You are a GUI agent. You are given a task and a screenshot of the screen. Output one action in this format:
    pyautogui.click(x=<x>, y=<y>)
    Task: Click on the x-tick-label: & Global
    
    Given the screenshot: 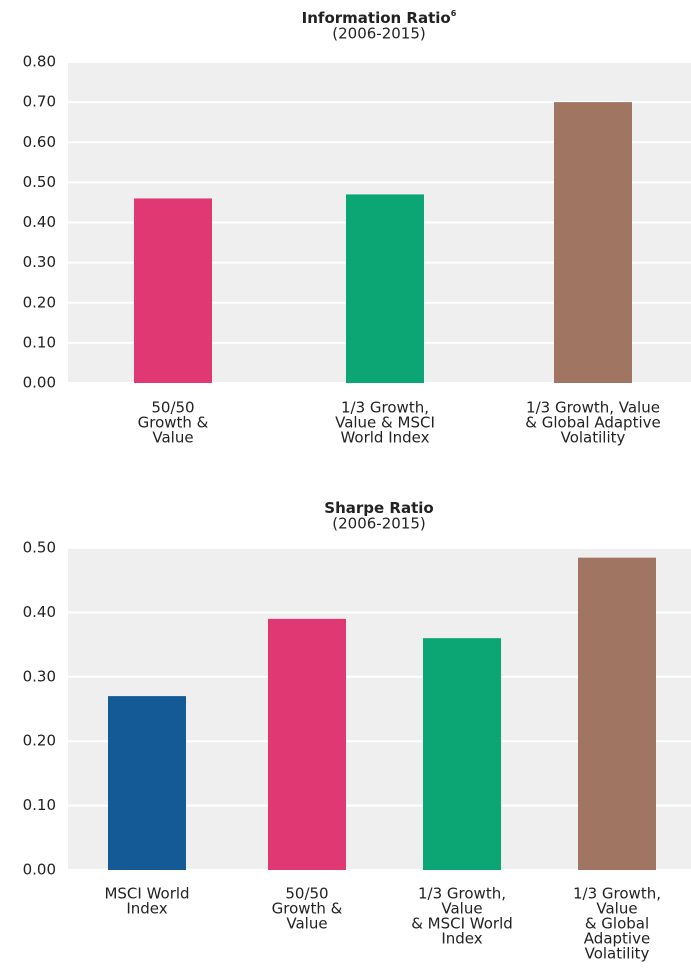 What is the action you would take?
    pyautogui.click(x=617, y=924)
    